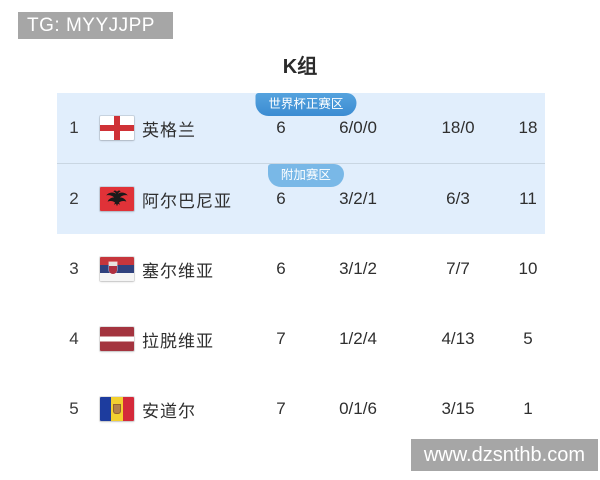 This screenshot has height=480, width=600. Describe the element at coordinates (74, 408) in the screenshot. I see `rank-cell: 5` at that location.